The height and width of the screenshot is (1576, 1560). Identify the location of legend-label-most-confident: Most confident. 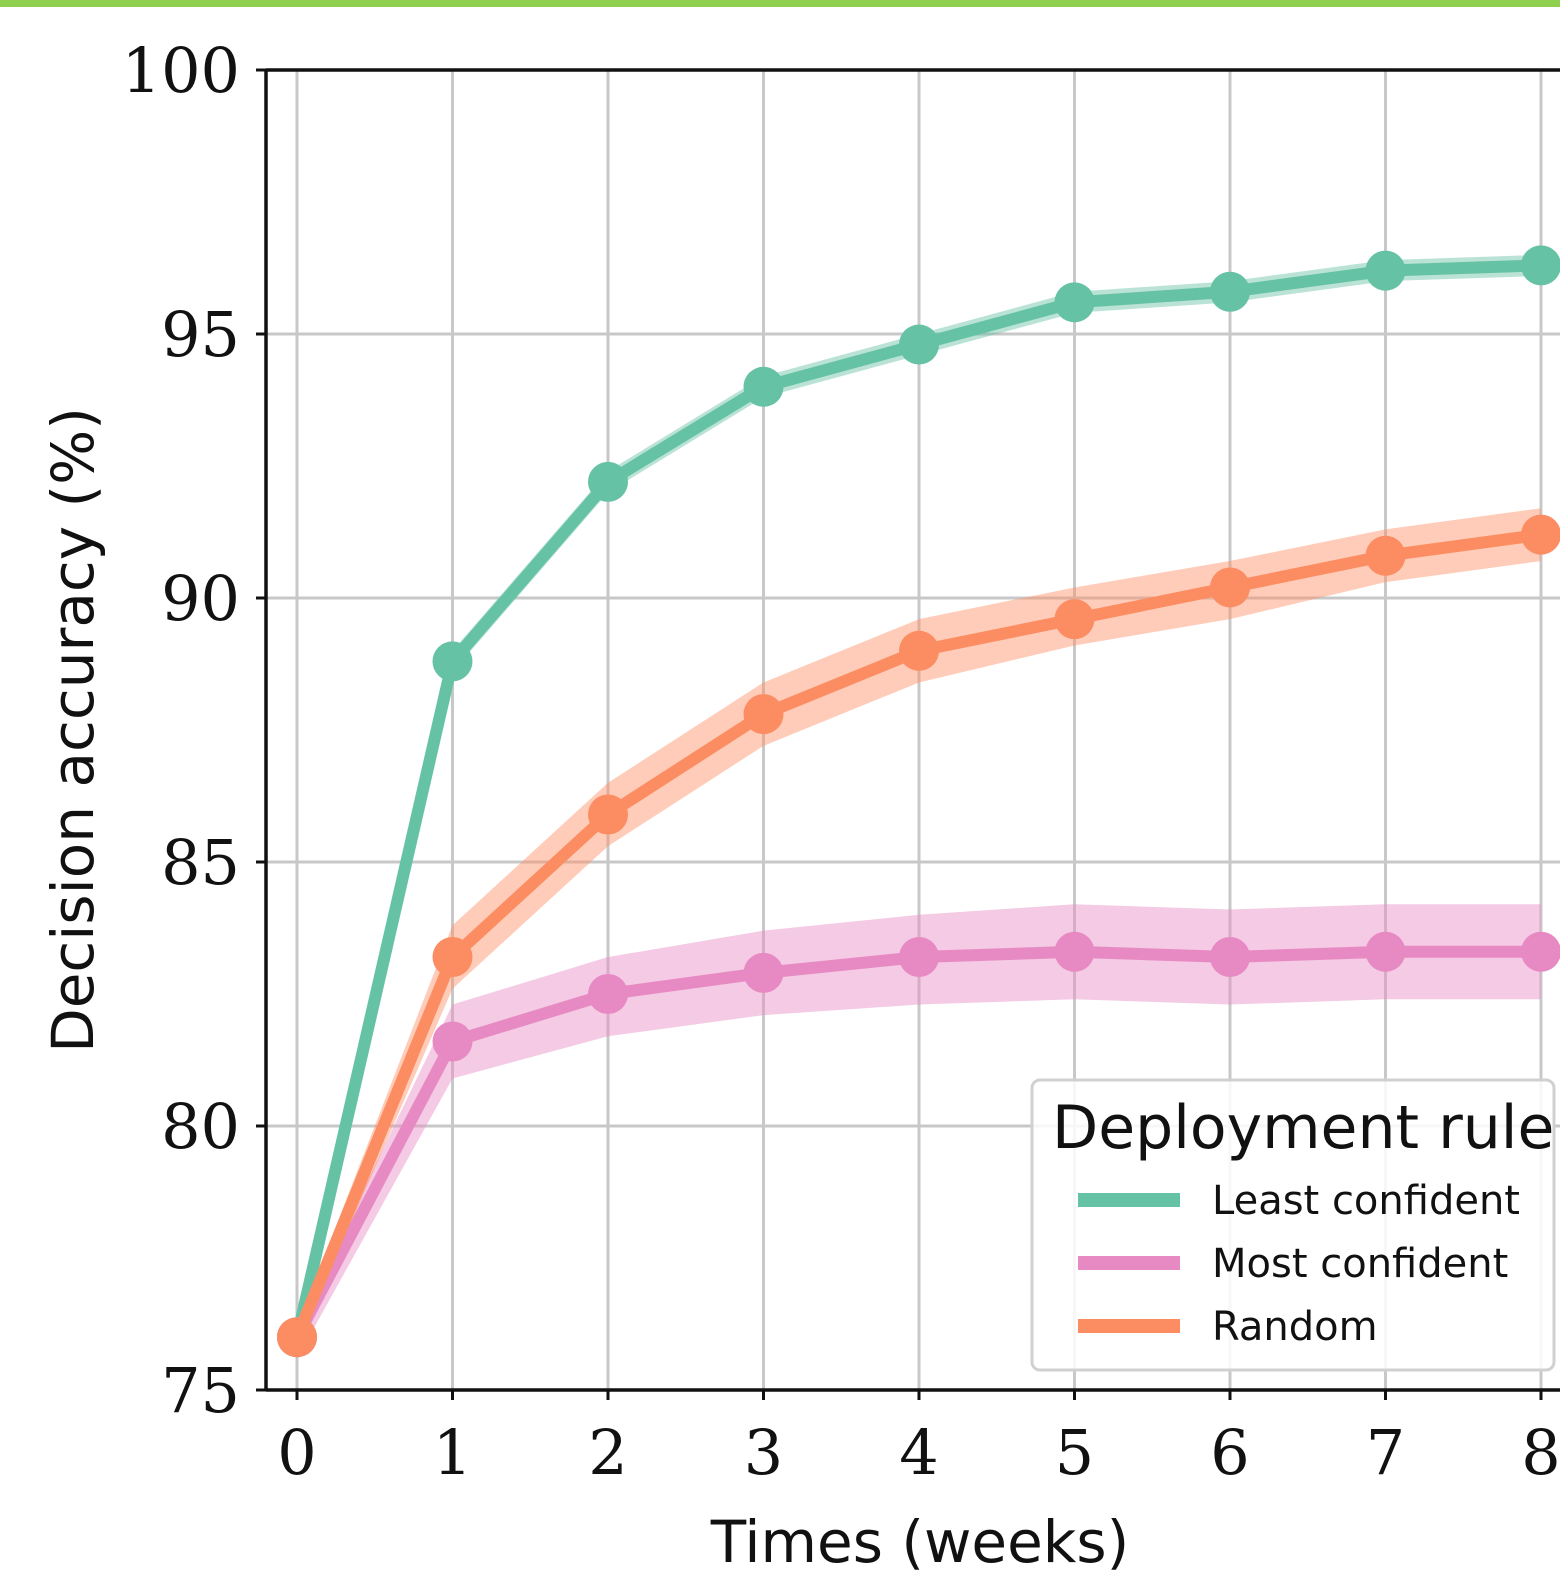
(1360, 1264).